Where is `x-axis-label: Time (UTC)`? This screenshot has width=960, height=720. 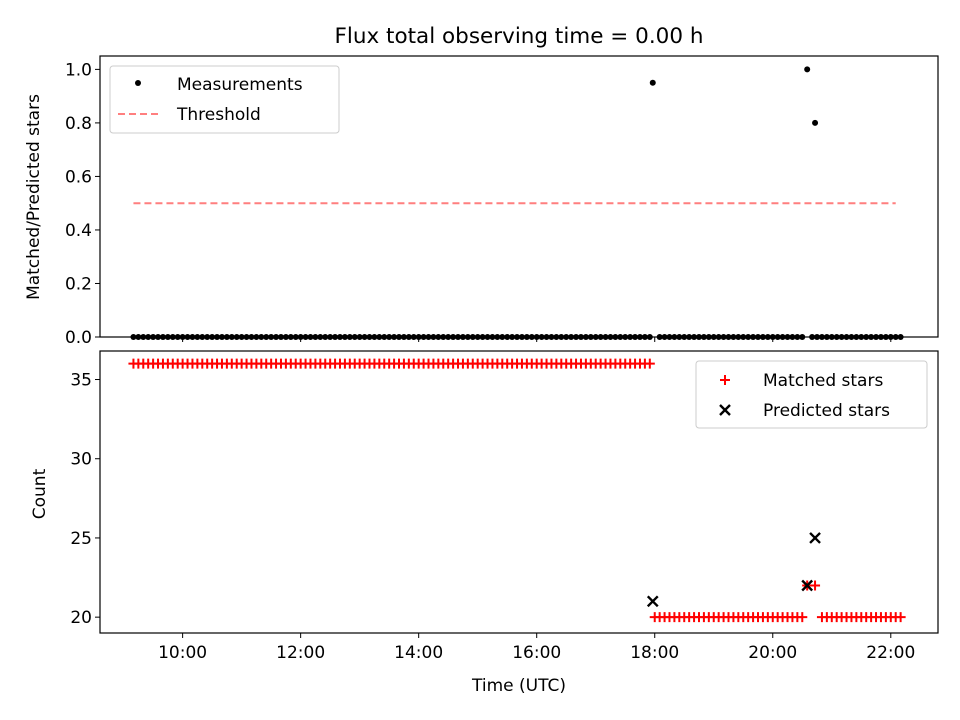
x-axis-label: Time (UTC) is located at coordinates (518, 686).